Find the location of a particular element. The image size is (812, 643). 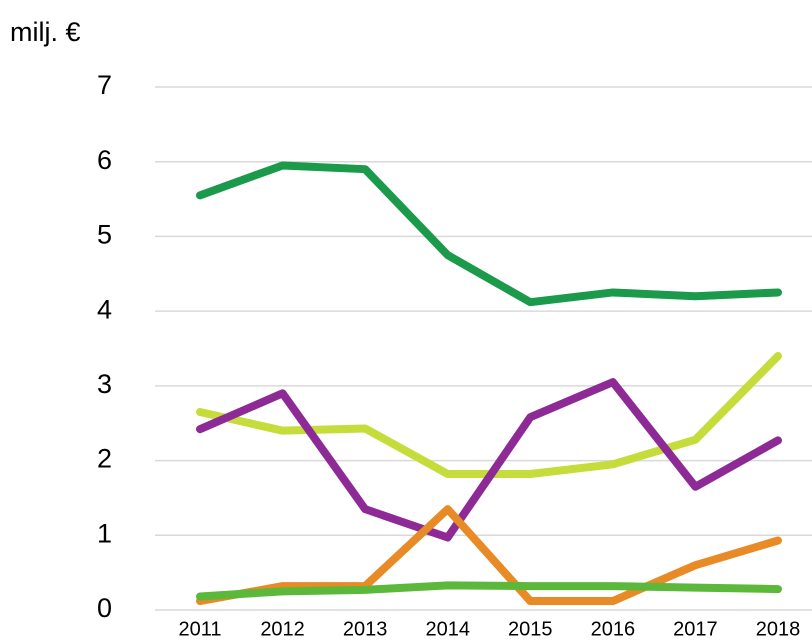

x-tick-label: 2015 is located at coordinates (530, 629).